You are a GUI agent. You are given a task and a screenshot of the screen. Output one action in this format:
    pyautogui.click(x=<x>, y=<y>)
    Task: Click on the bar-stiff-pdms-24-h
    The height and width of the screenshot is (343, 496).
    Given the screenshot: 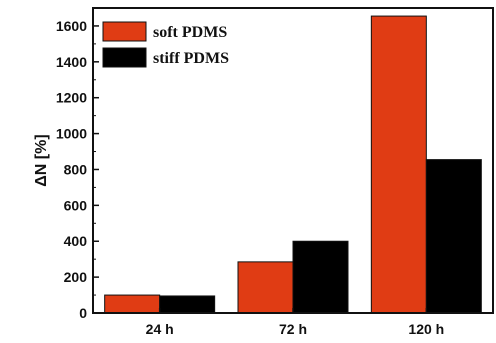 What is the action you would take?
    pyautogui.click(x=187, y=304)
    